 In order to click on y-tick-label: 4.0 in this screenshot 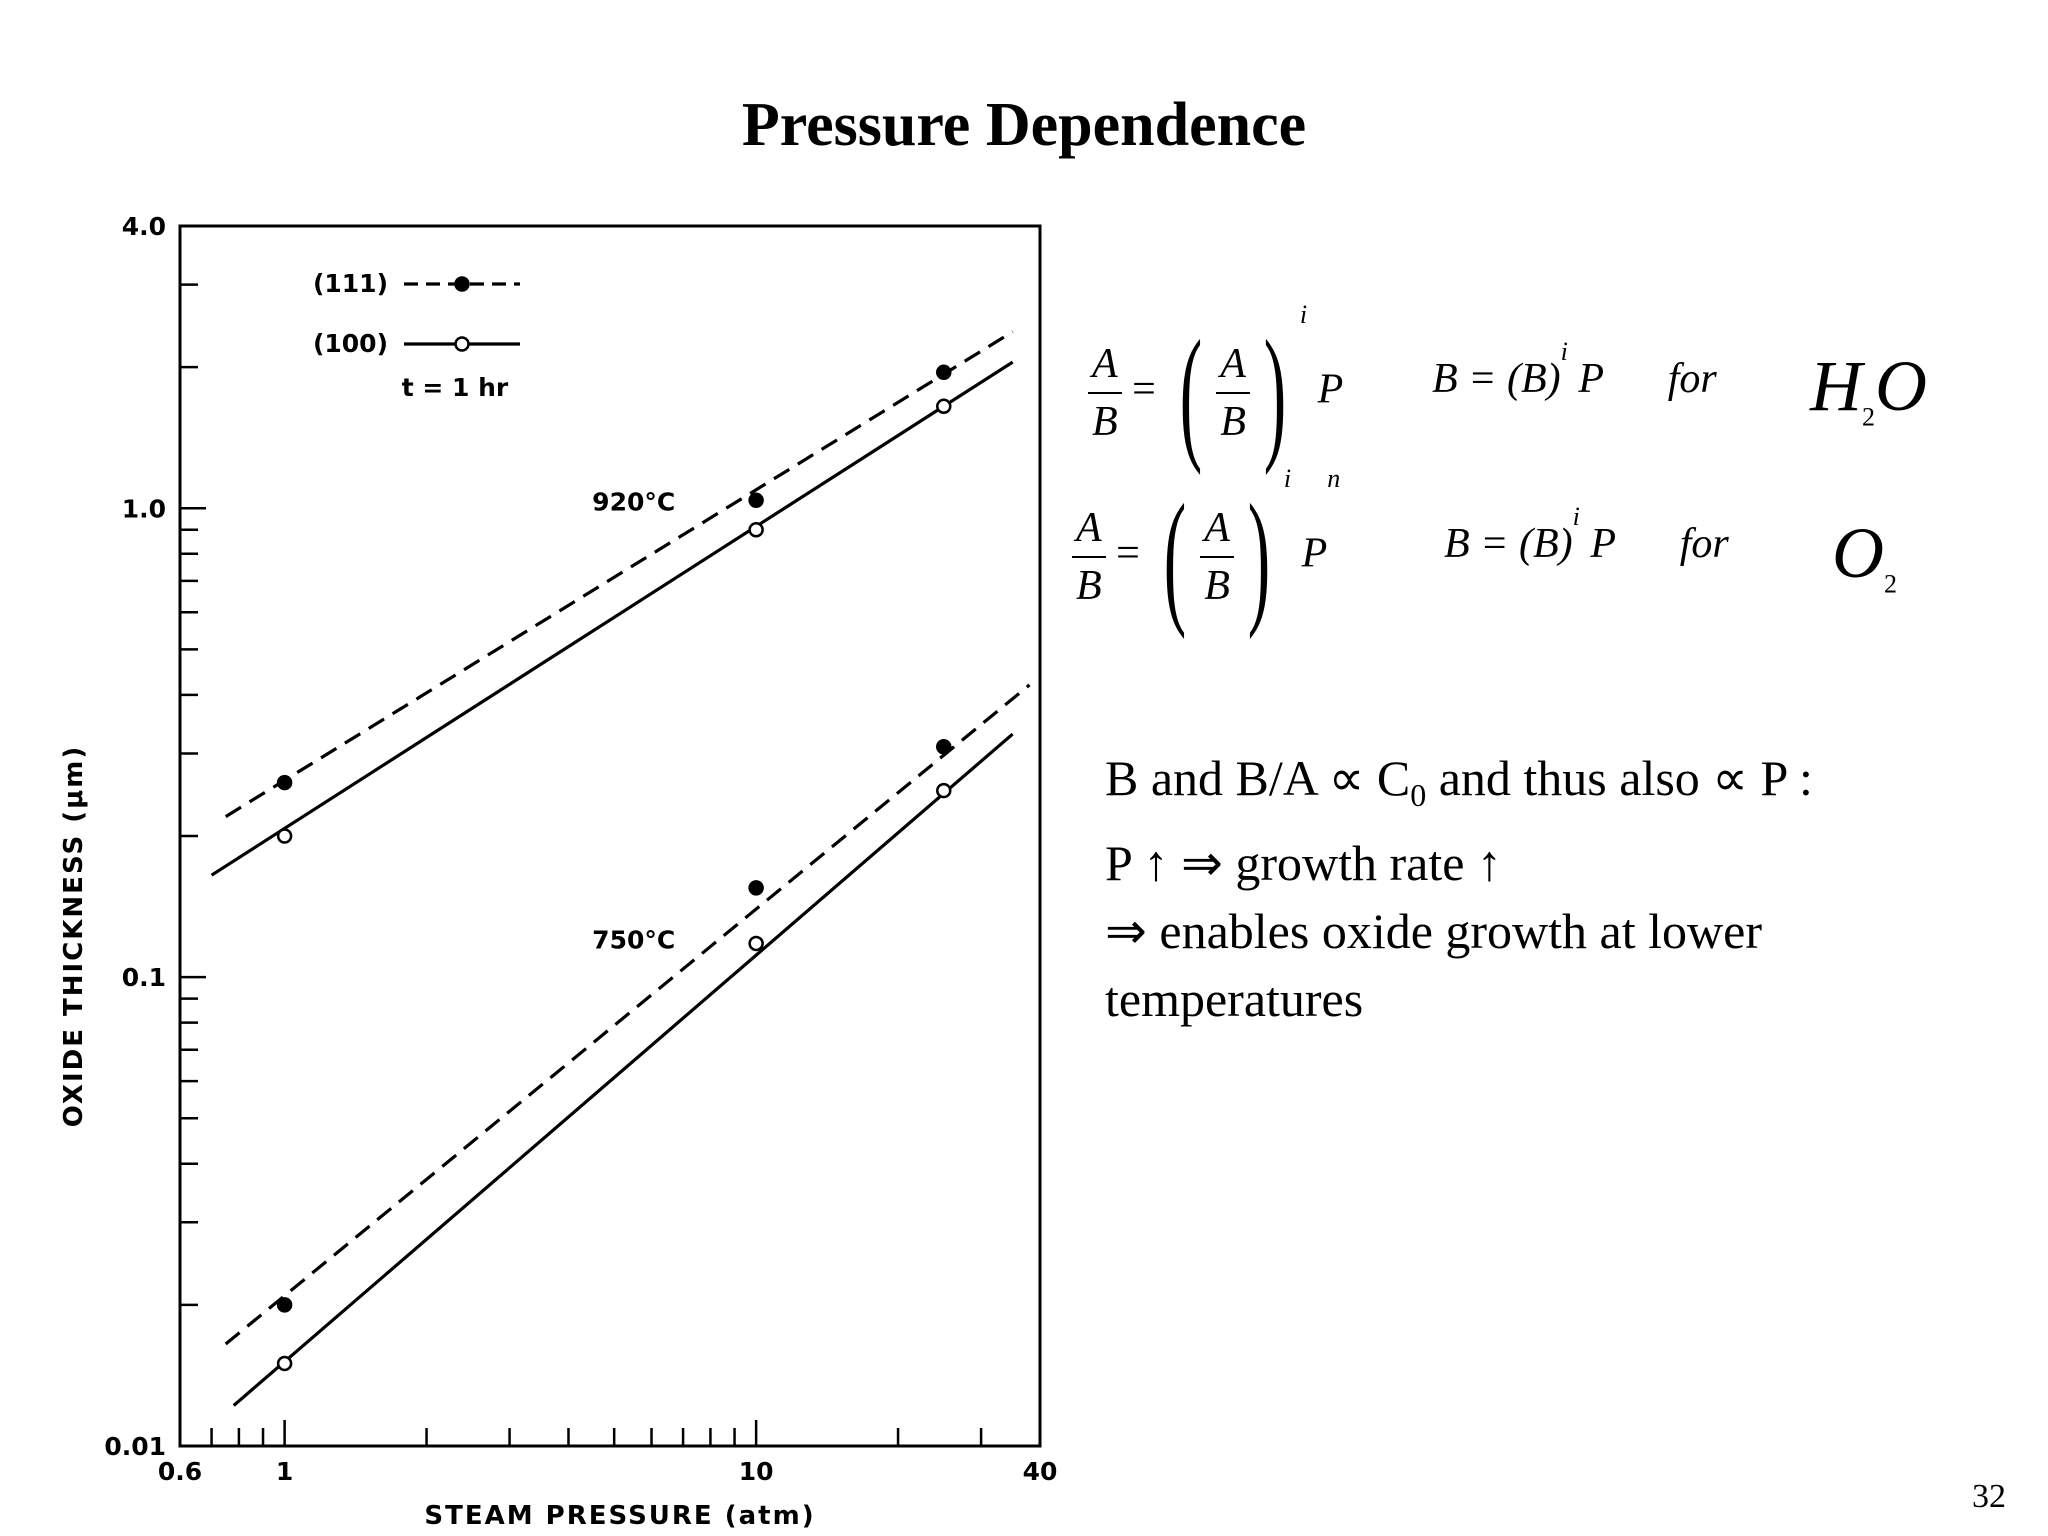, I will do `click(144, 226)`.